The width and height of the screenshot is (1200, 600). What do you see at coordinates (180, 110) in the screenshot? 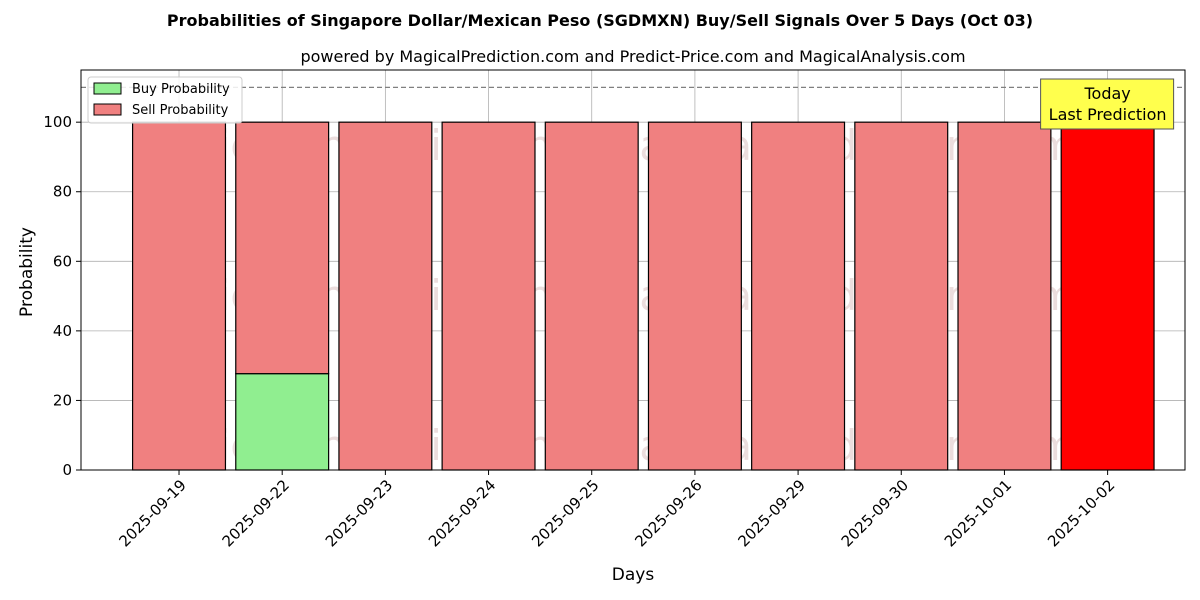
I see `legend-label: Sell Probability` at bounding box center [180, 110].